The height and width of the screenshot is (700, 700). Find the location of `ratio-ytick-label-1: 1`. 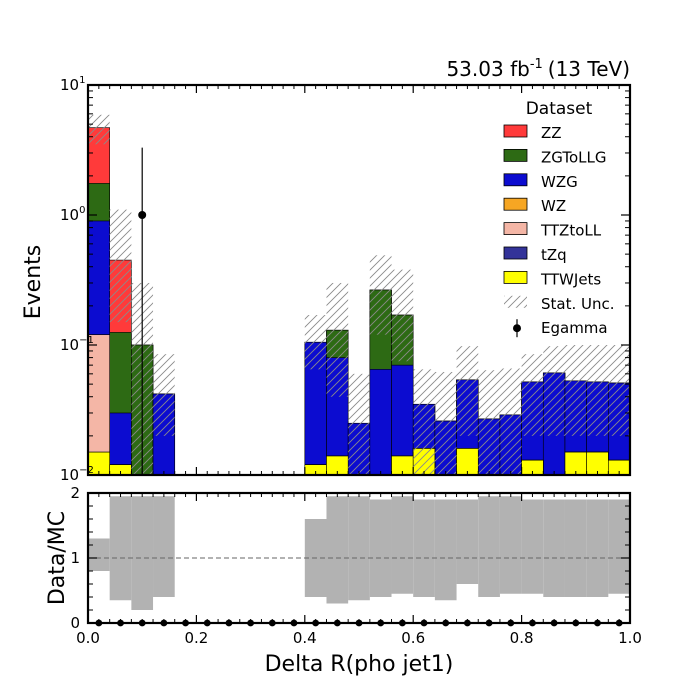

ratio-ytick-label-1: 1 is located at coordinates (75, 558).